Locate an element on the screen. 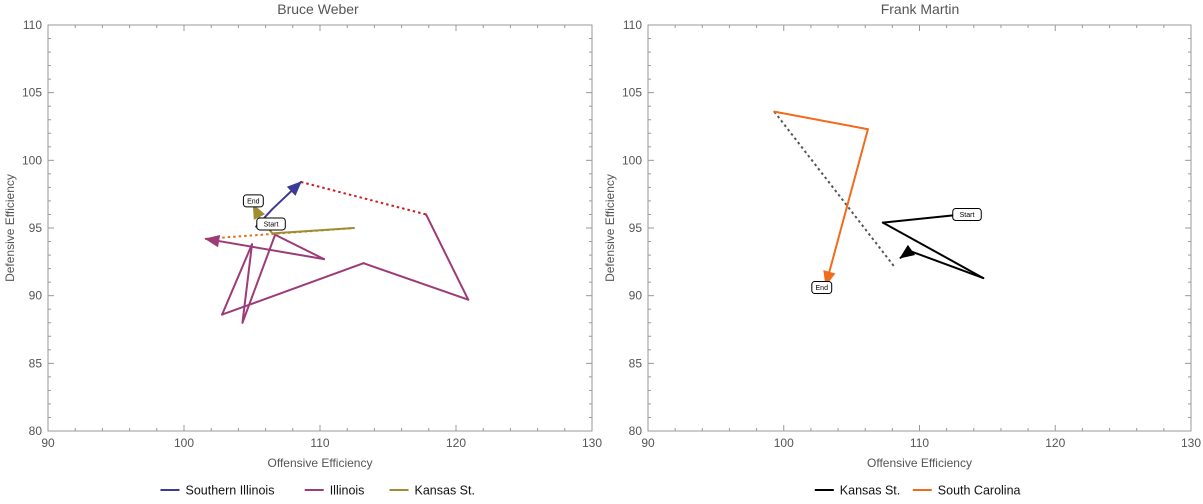  legend-label: South Carolina is located at coordinates (979, 491).